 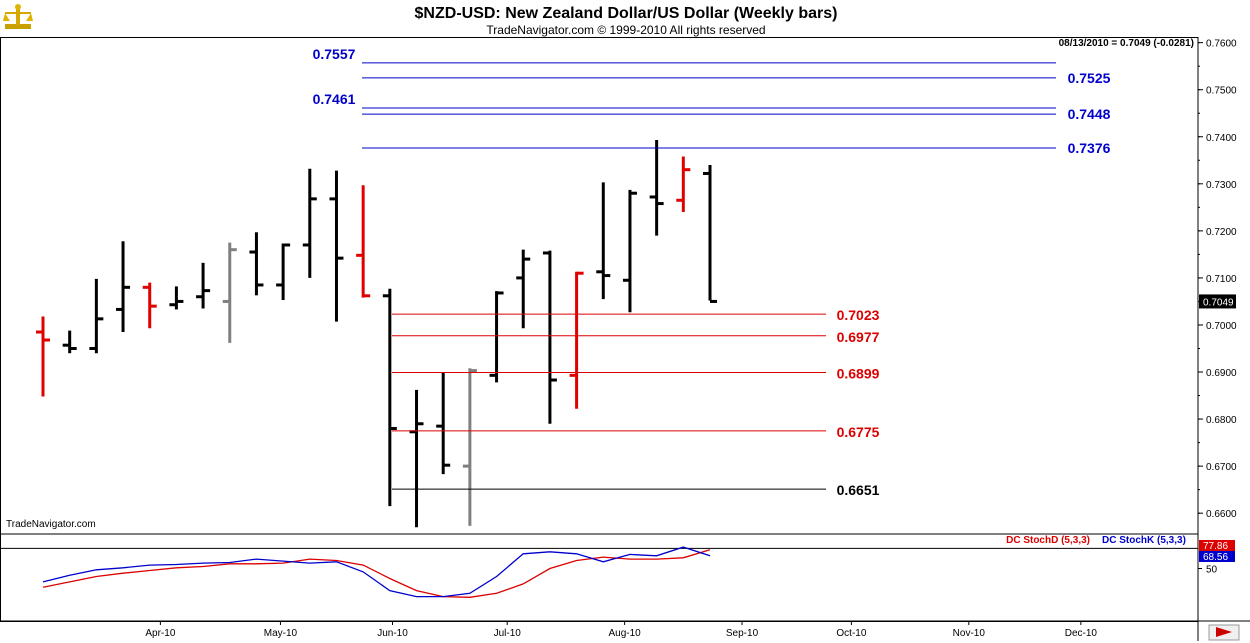 What do you see at coordinates (1221, 232) in the screenshot?
I see `y-tick-label: 0.7200` at bounding box center [1221, 232].